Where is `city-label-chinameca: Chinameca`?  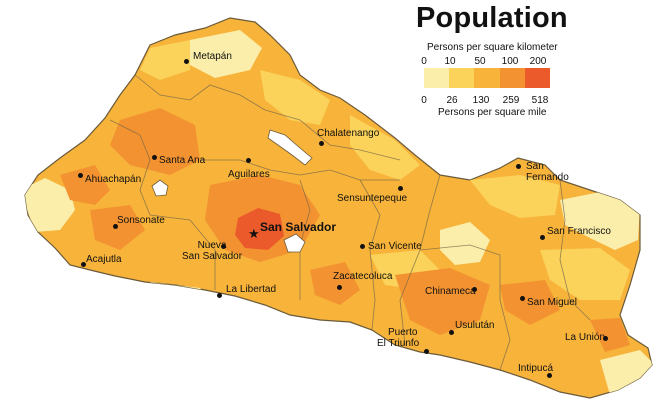
city-label-chinameca: Chinameca is located at coordinates (450, 291).